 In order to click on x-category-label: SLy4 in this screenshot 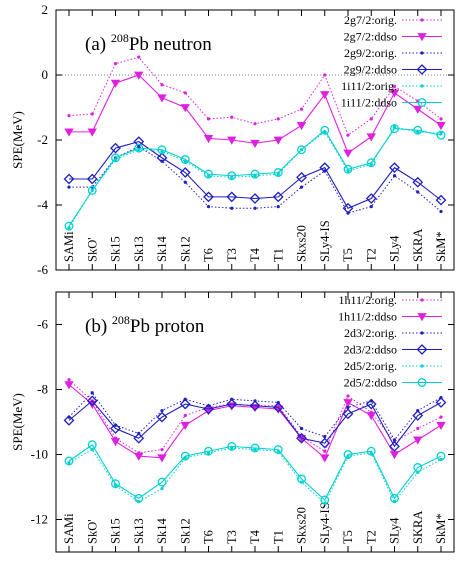, I will do `click(395, 248)`.